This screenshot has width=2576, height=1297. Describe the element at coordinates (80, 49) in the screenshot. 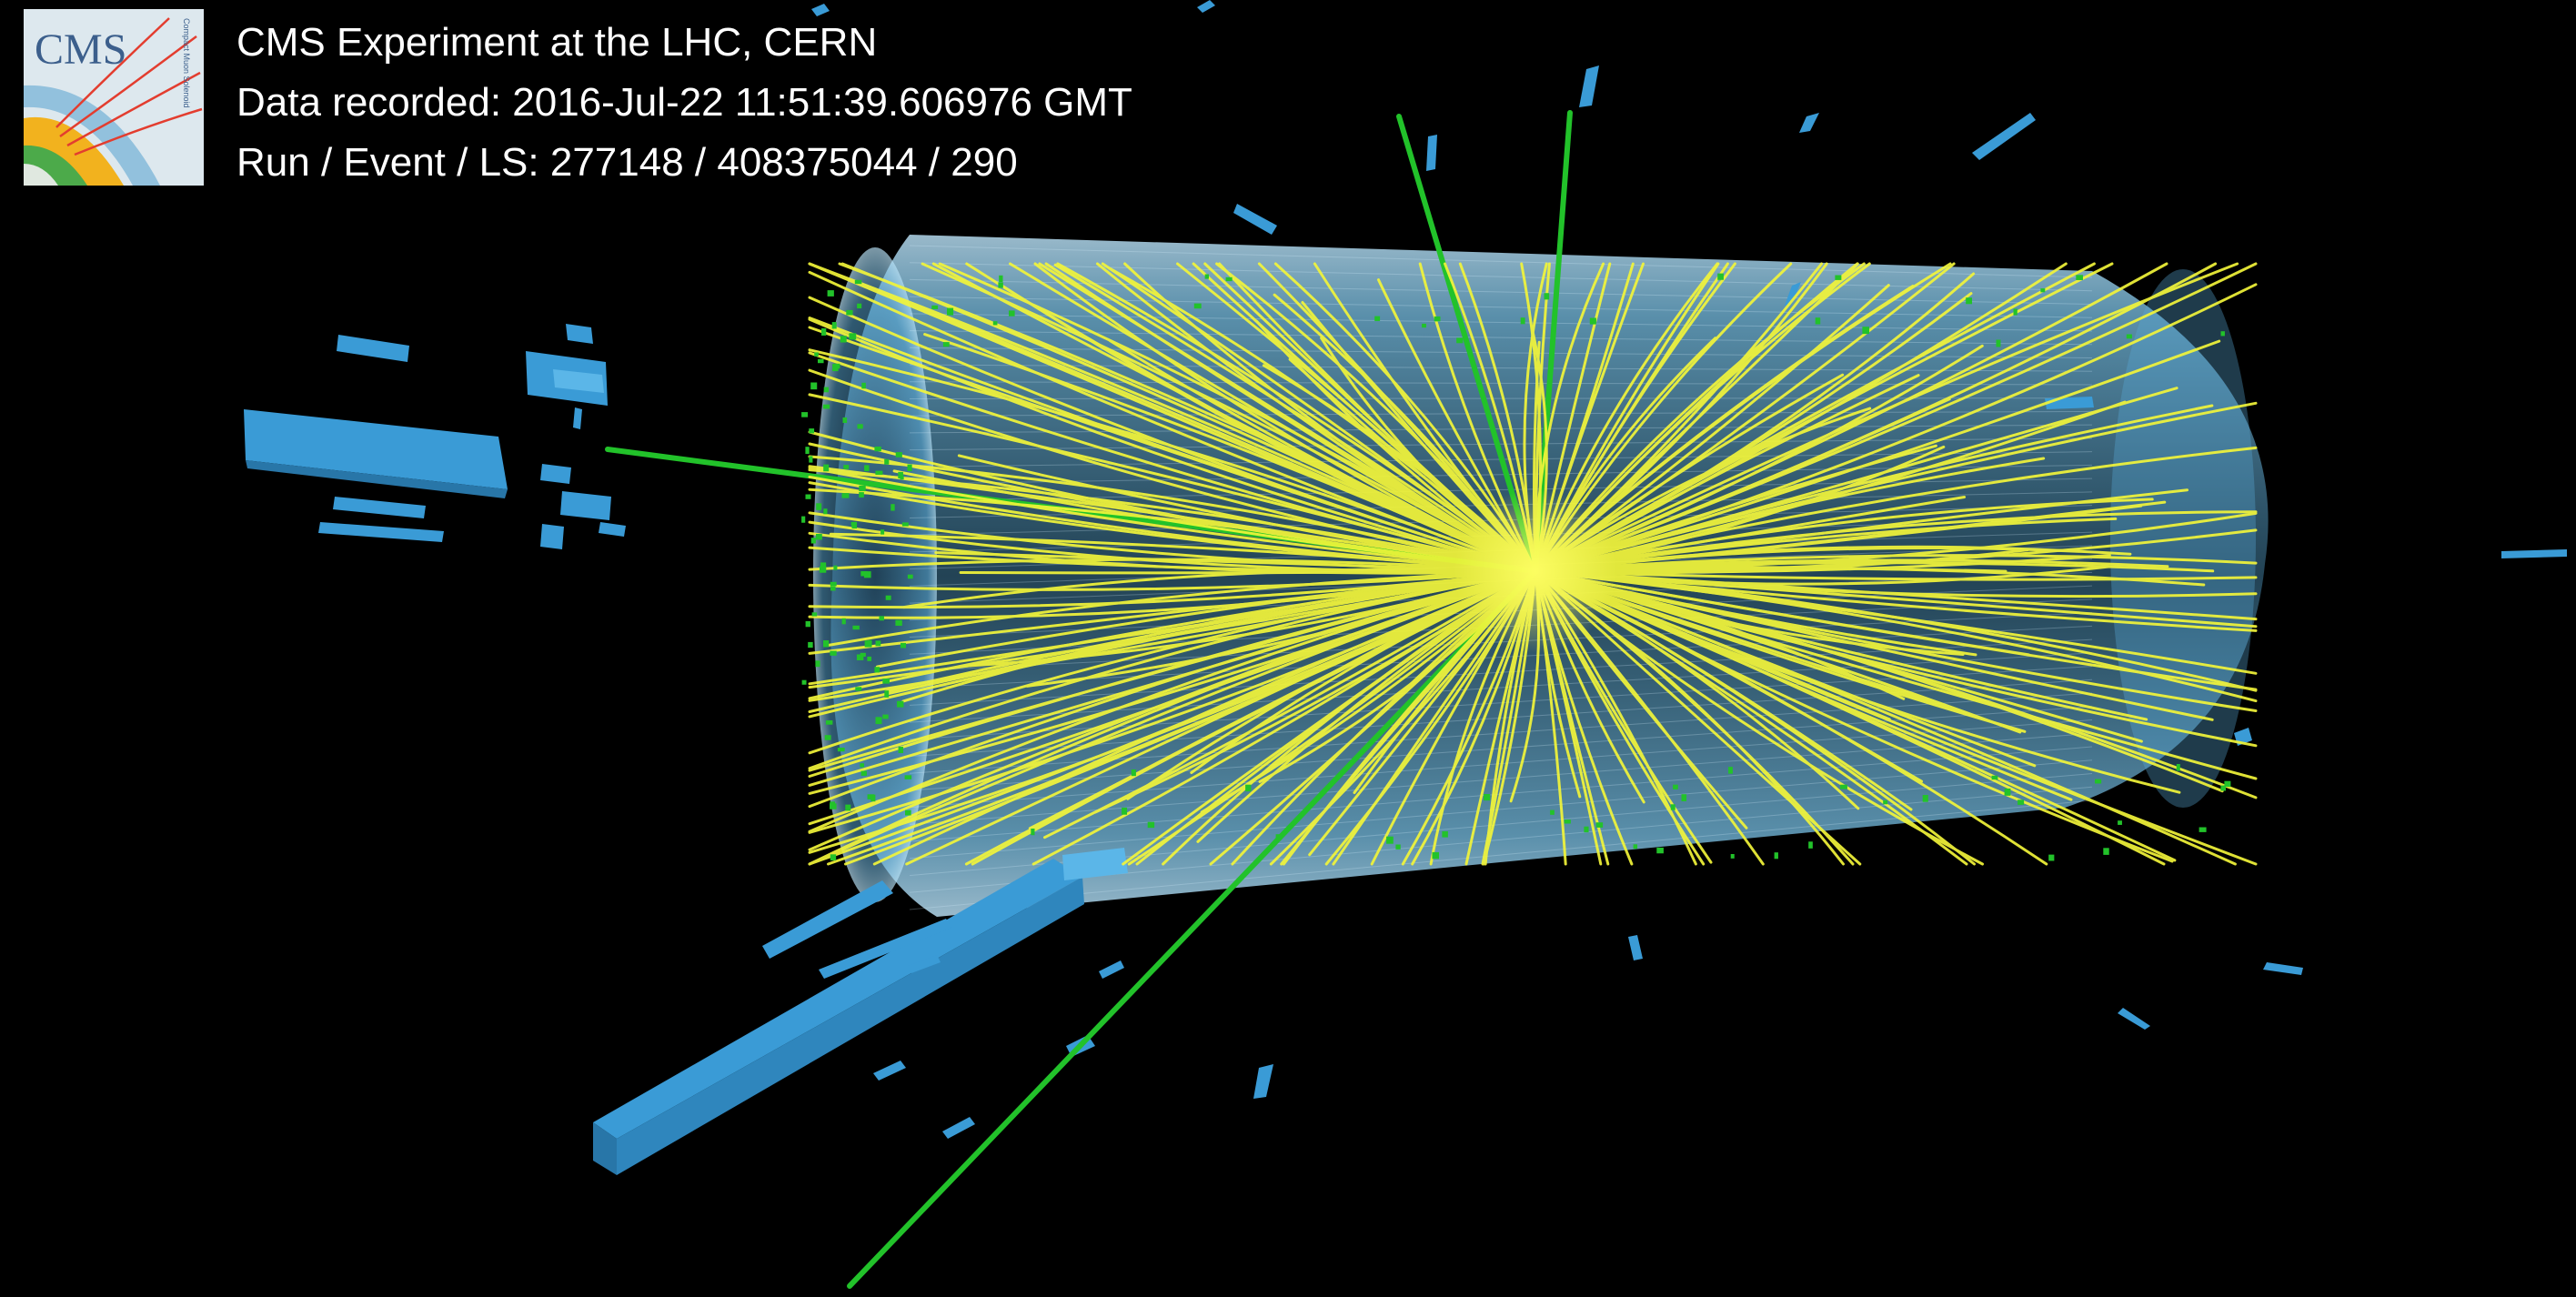

I see `cms-logo-text: CMS` at that location.